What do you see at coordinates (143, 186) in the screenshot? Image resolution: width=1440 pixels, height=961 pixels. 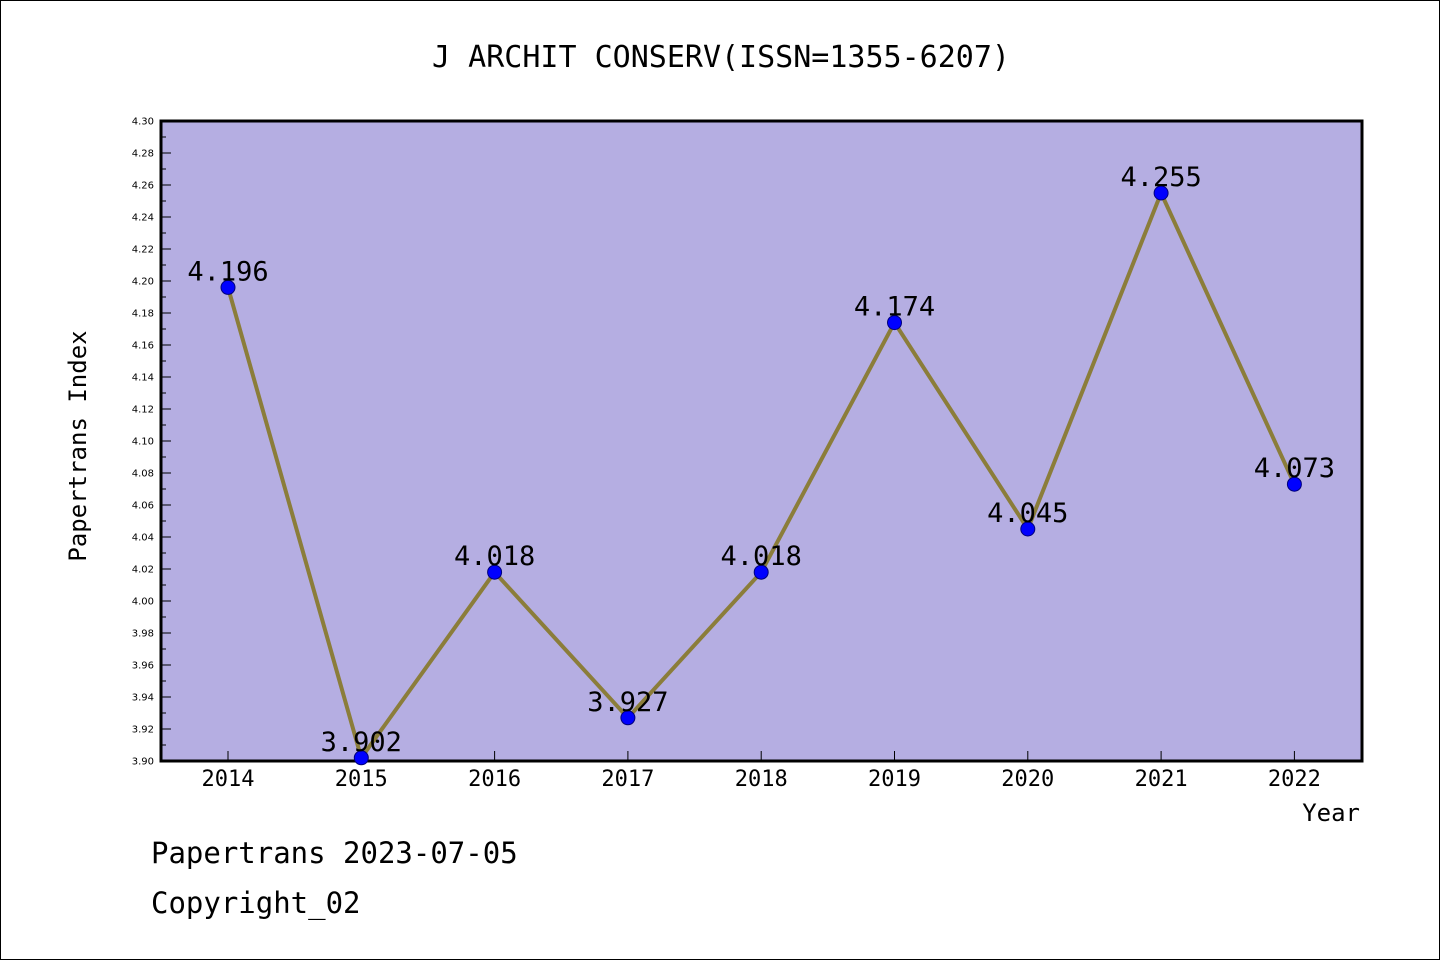 I see `y-tick-label: 4.26` at bounding box center [143, 186].